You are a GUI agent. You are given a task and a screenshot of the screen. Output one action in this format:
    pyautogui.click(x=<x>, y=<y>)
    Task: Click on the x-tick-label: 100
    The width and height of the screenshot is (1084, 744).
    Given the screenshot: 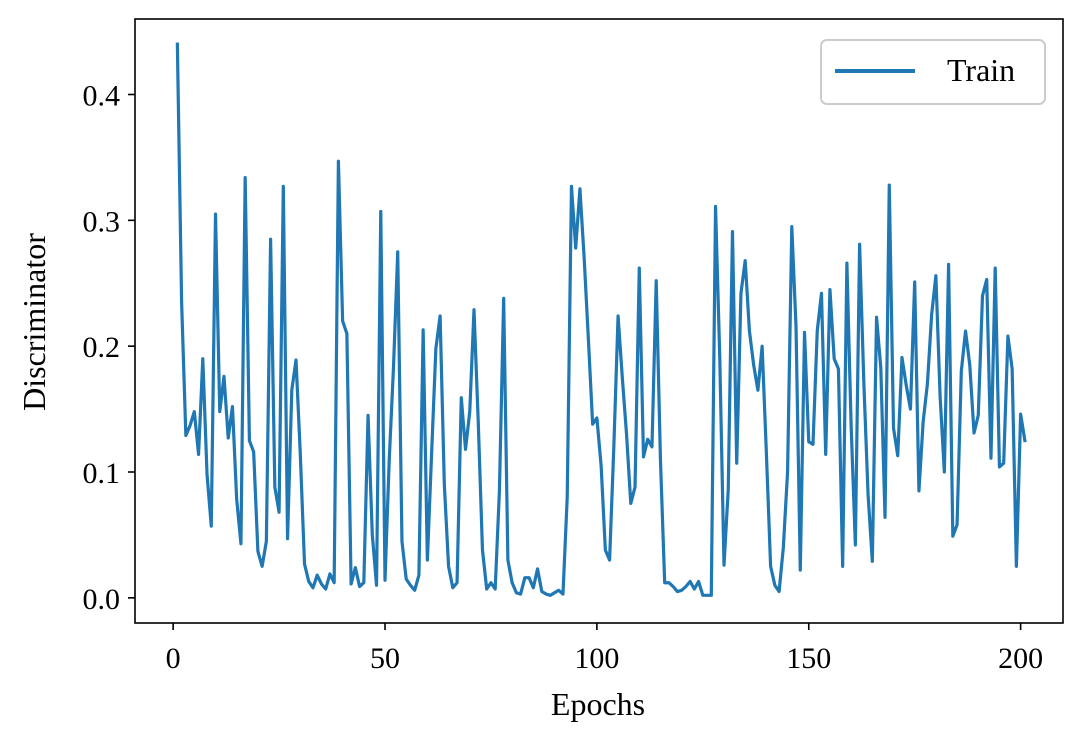 What is the action you would take?
    pyautogui.click(x=596, y=658)
    